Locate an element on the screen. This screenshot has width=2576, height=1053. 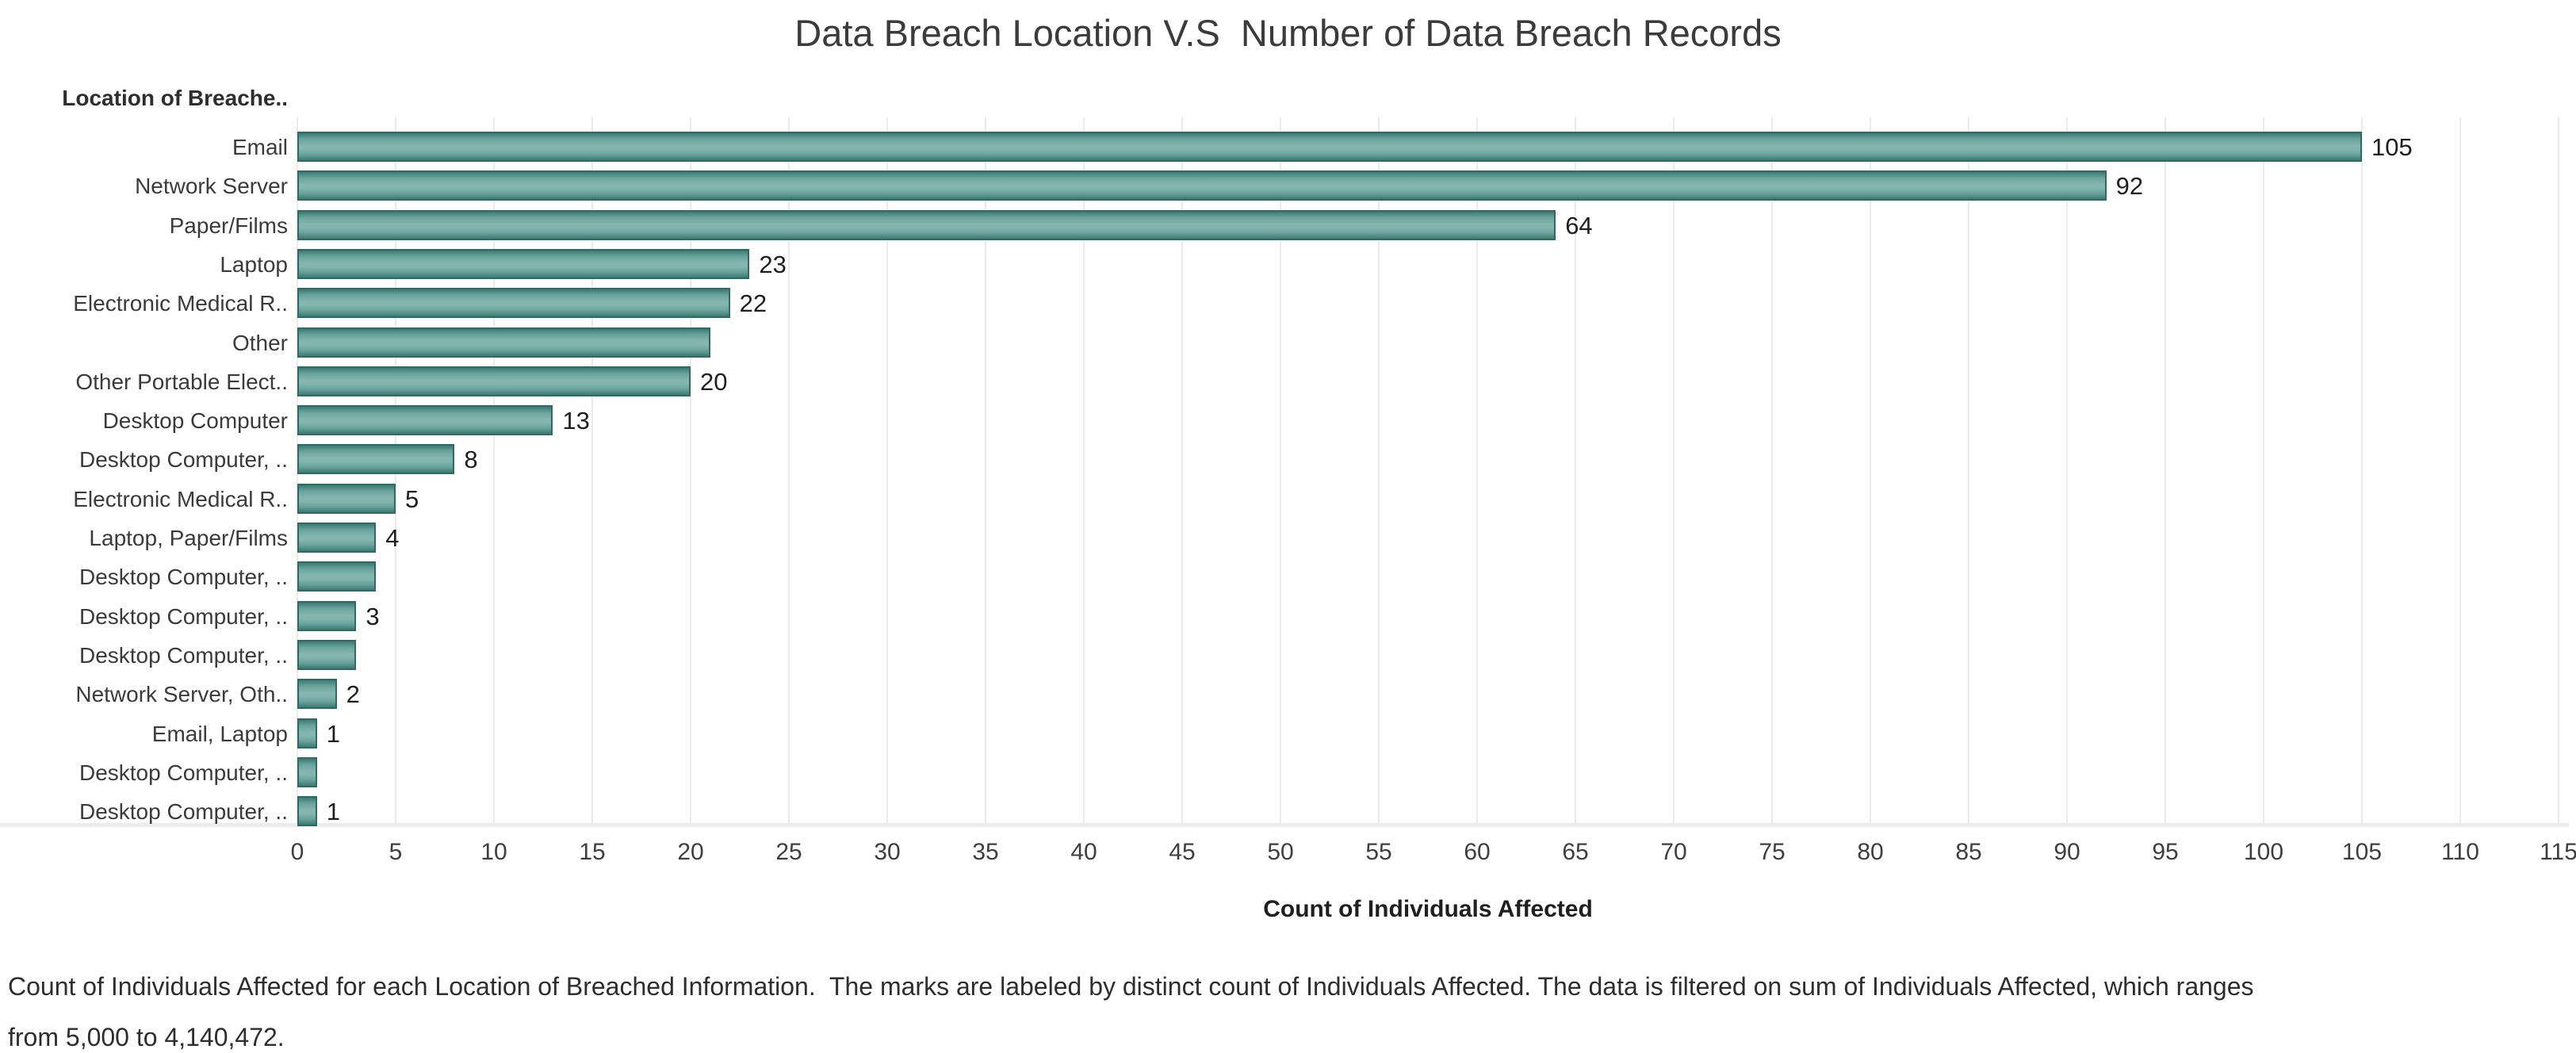
category-label: Email, Laptop is located at coordinates (219, 734).